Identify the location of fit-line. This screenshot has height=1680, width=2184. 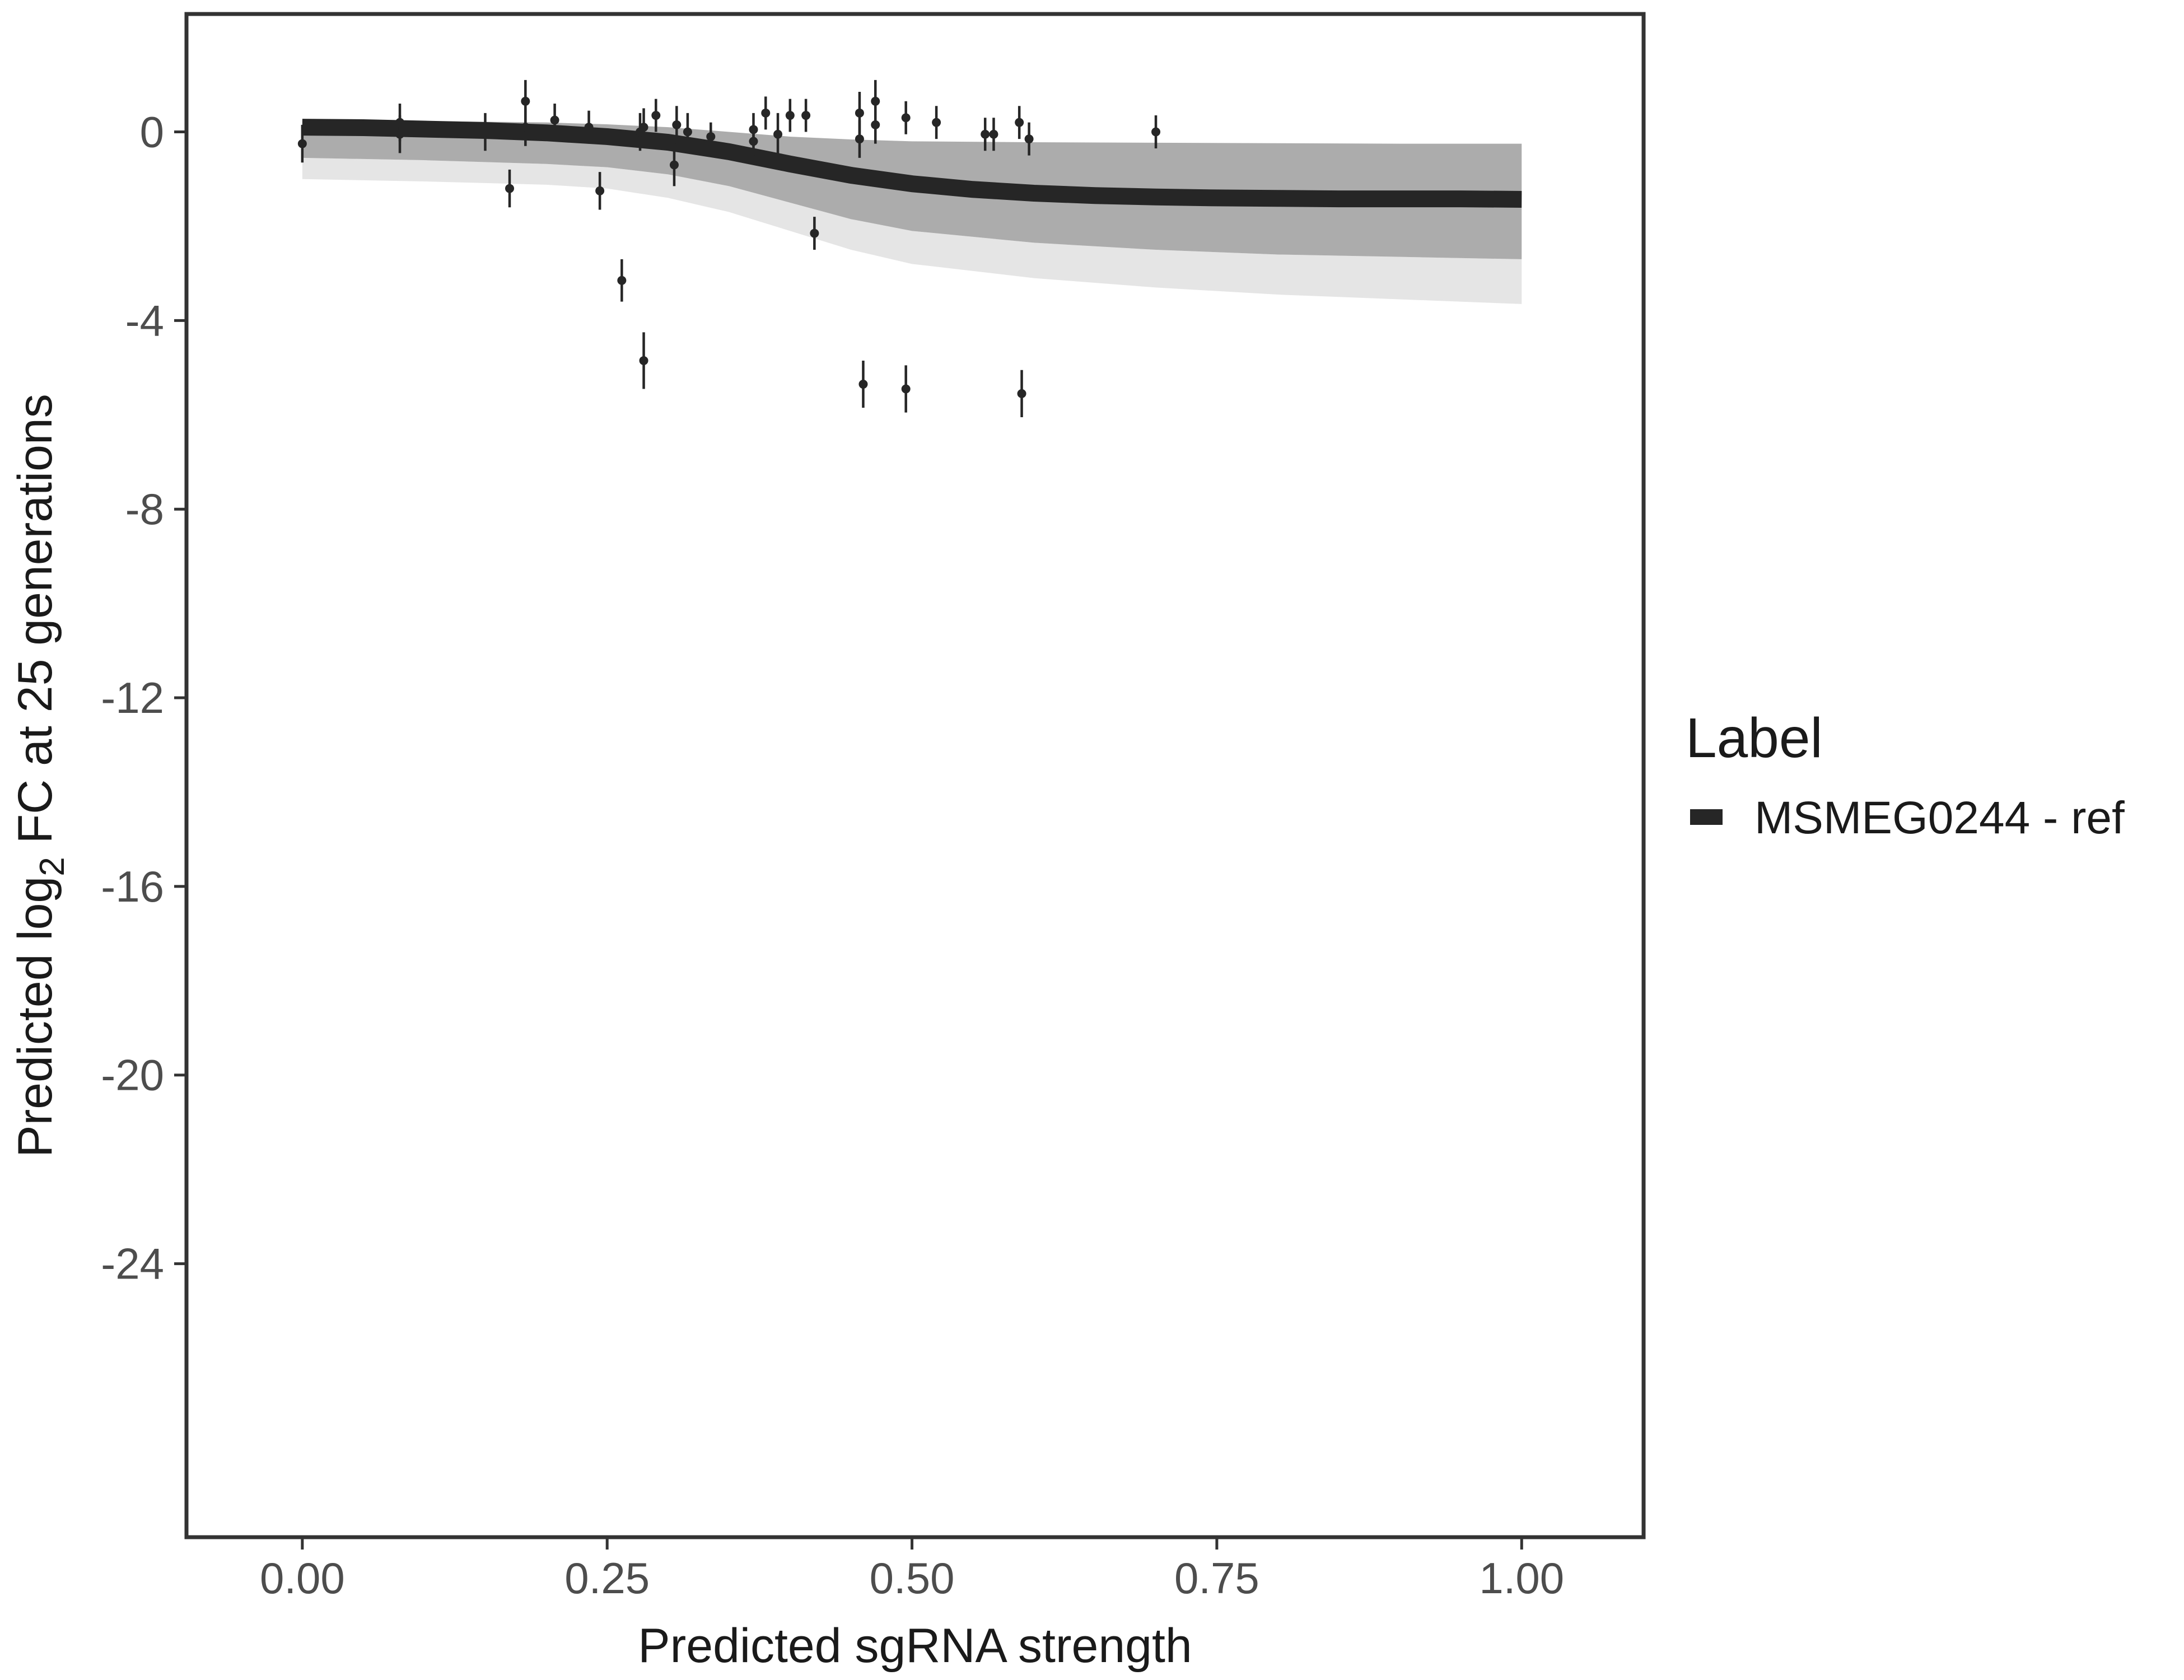
(912, 164).